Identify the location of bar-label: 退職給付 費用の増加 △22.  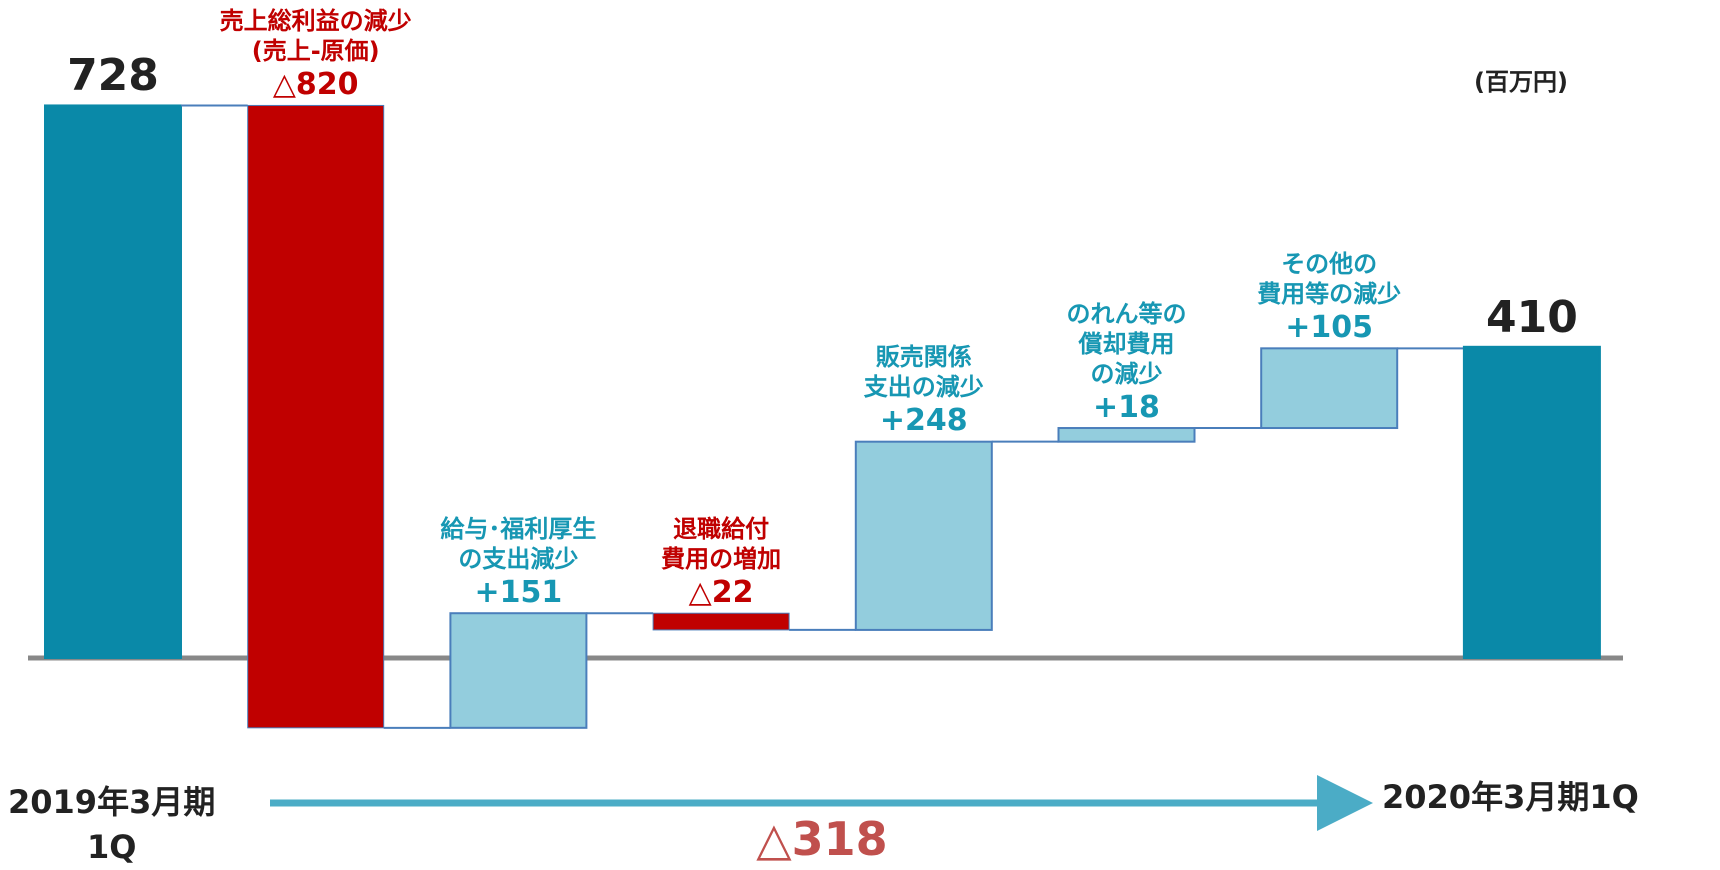
(721, 563).